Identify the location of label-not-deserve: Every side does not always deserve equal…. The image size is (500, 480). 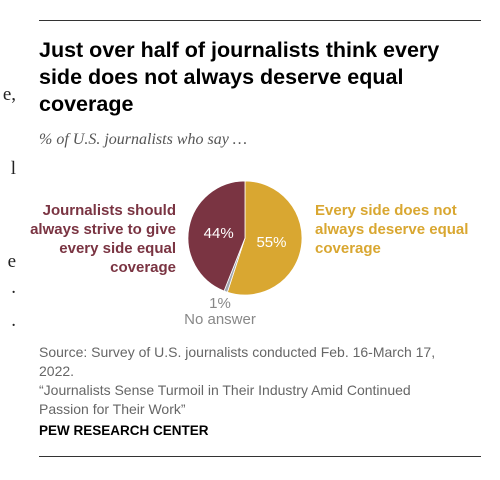
(392, 229).